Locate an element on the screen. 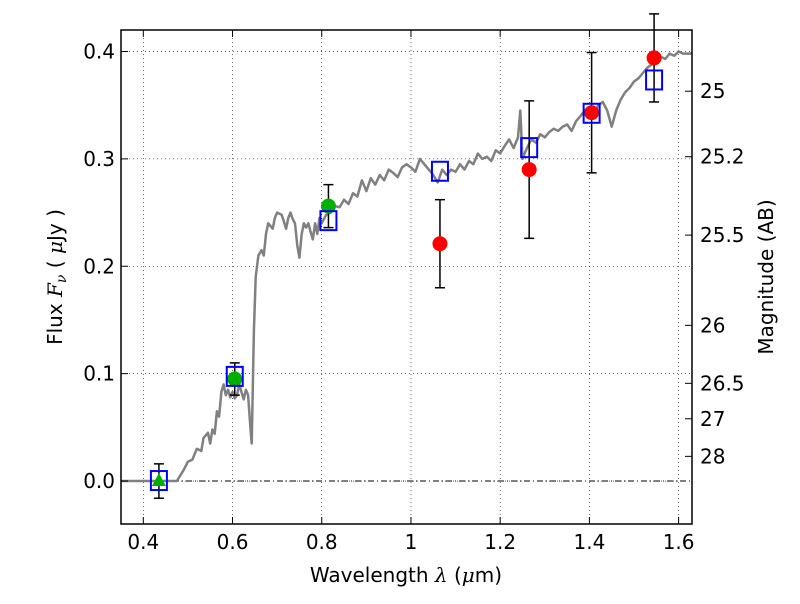 This screenshot has height=604, width=800. mag-tick-label: 25.5 is located at coordinates (722, 235).